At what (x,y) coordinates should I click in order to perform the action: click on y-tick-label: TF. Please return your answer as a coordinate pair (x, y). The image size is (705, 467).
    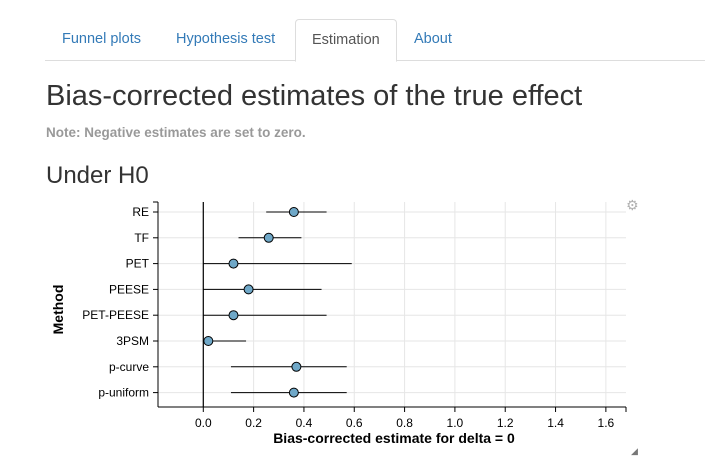
    Looking at the image, I should click on (141, 238).